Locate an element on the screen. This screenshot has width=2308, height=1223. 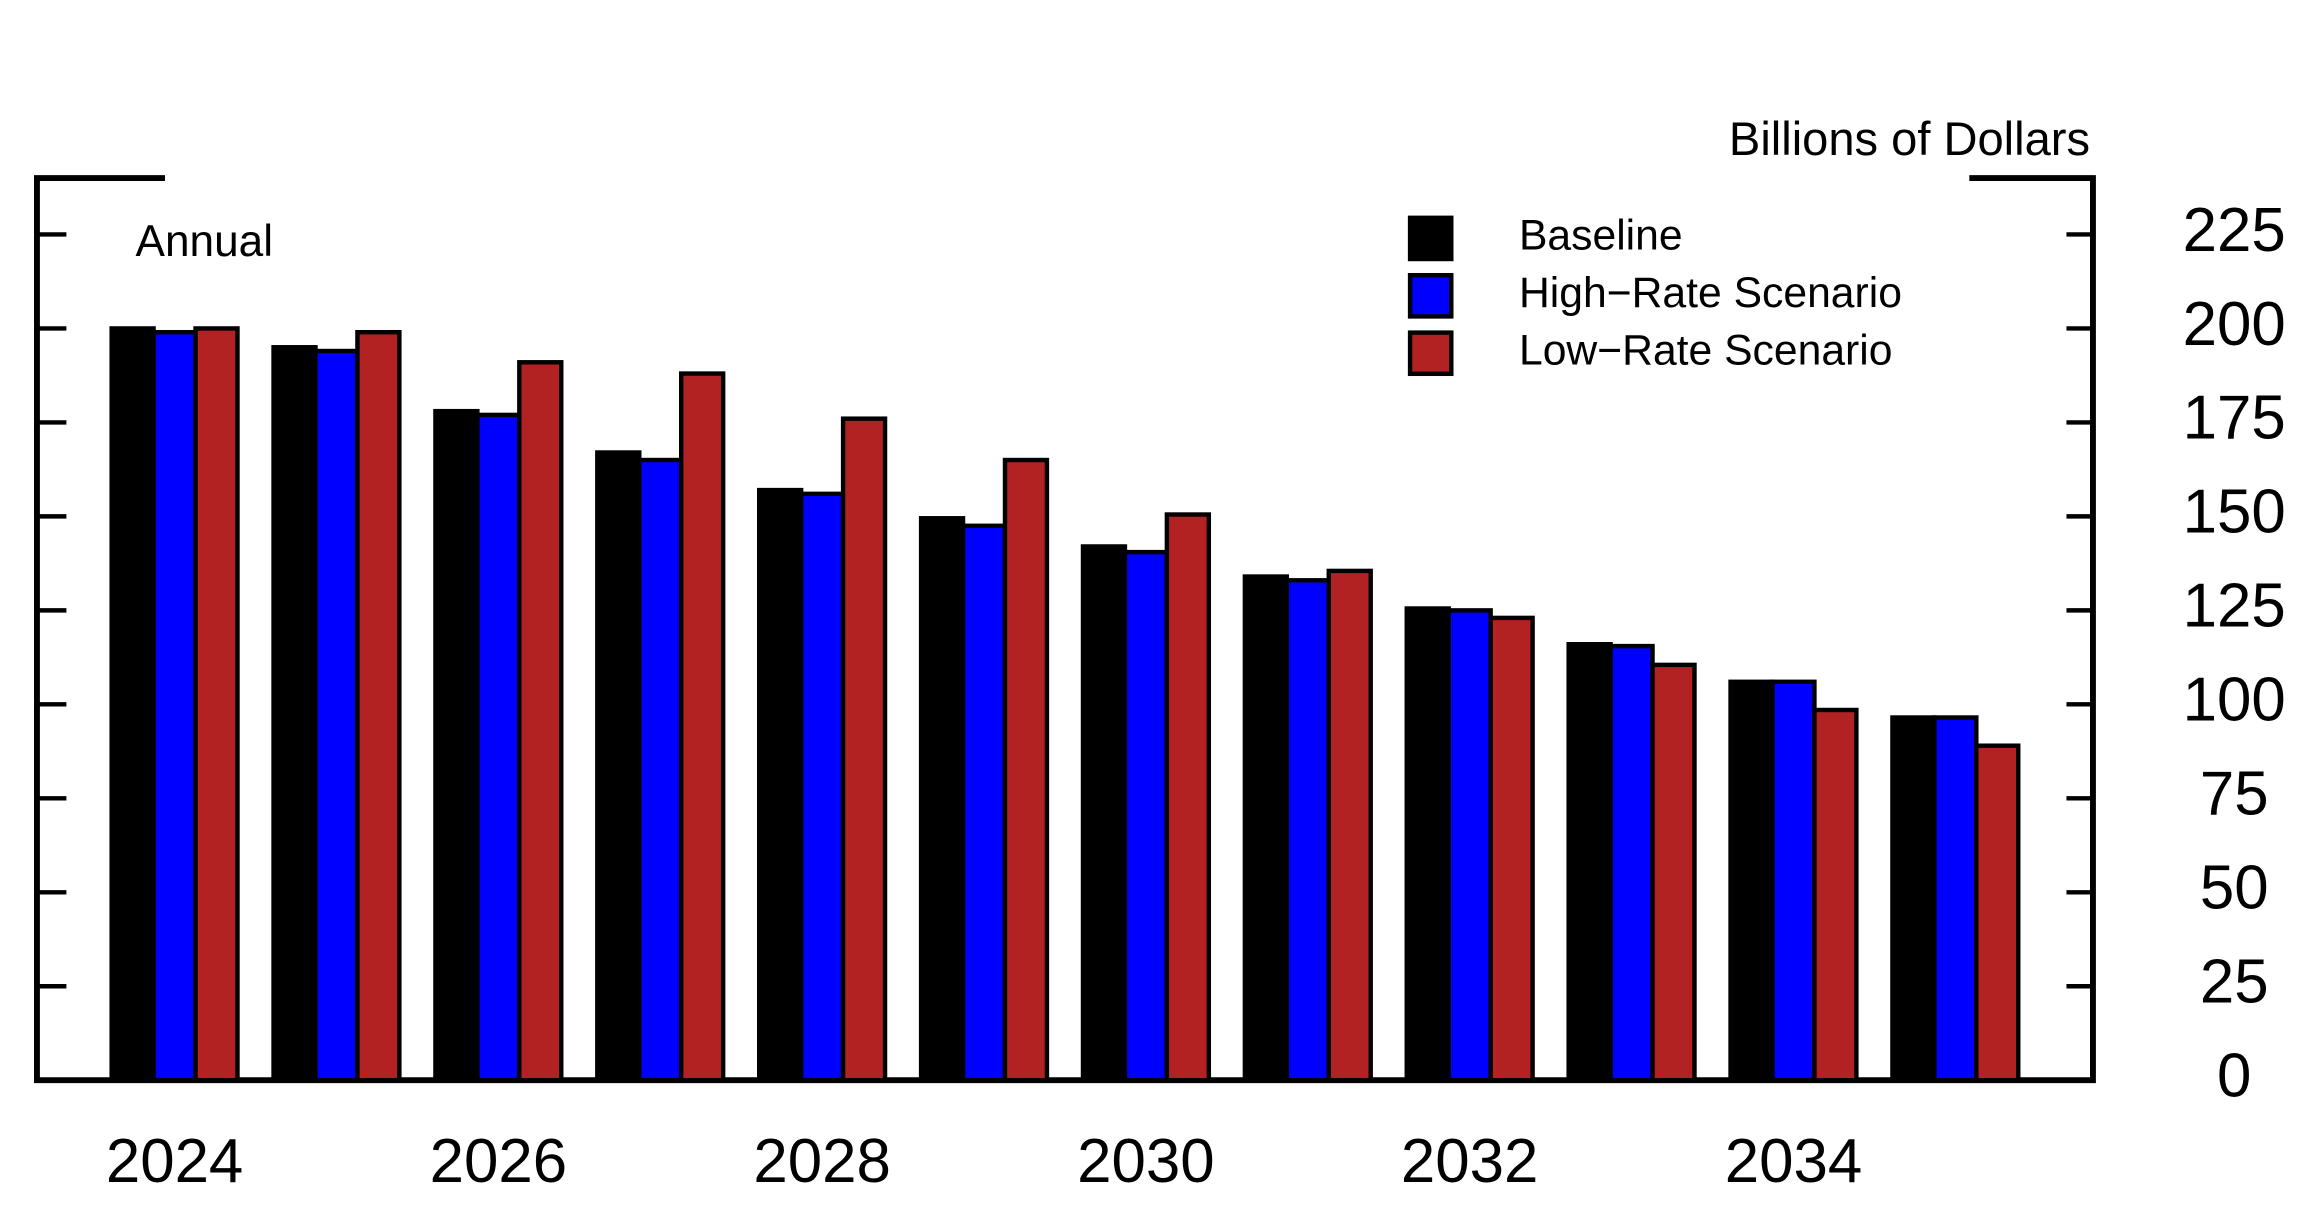
y-tick-label: 200 is located at coordinates (2234, 324).